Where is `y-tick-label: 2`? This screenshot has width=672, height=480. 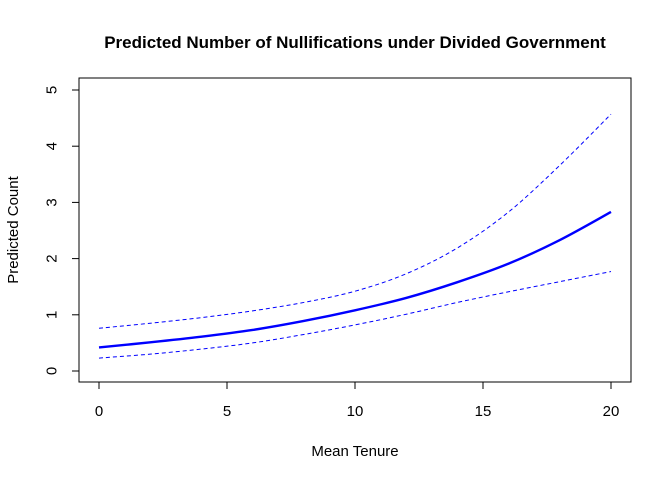
y-tick-label: 2 is located at coordinates (52, 258).